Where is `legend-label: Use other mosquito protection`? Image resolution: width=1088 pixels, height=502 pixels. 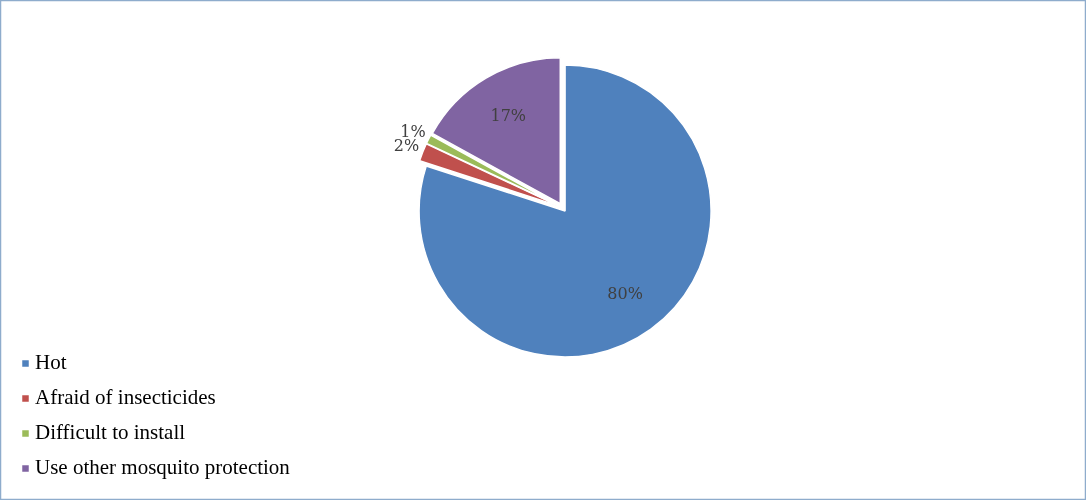 legend-label: Use other mosquito protection is located at coordinates (162, 467).